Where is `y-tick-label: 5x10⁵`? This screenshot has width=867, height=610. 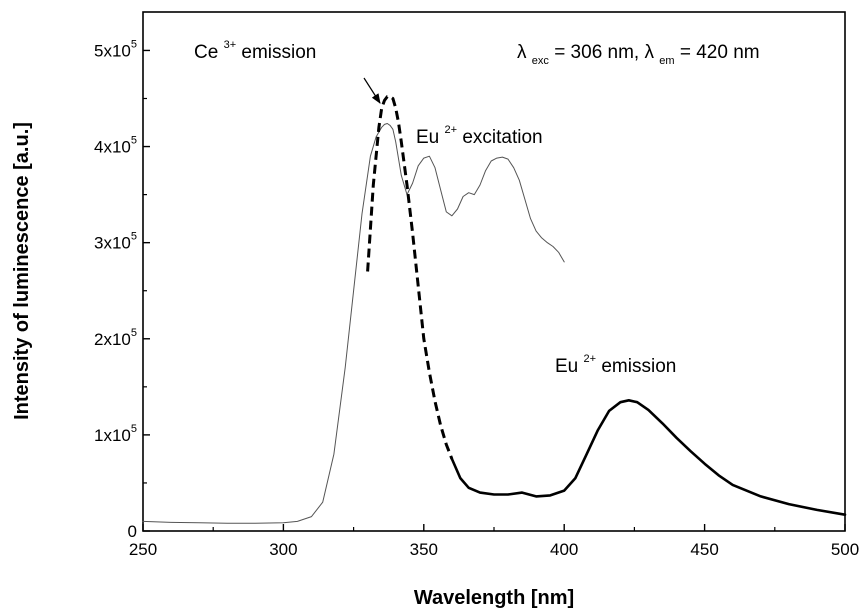
y-tick-label: 5x10⁵ is located at coordinates (115, 49).